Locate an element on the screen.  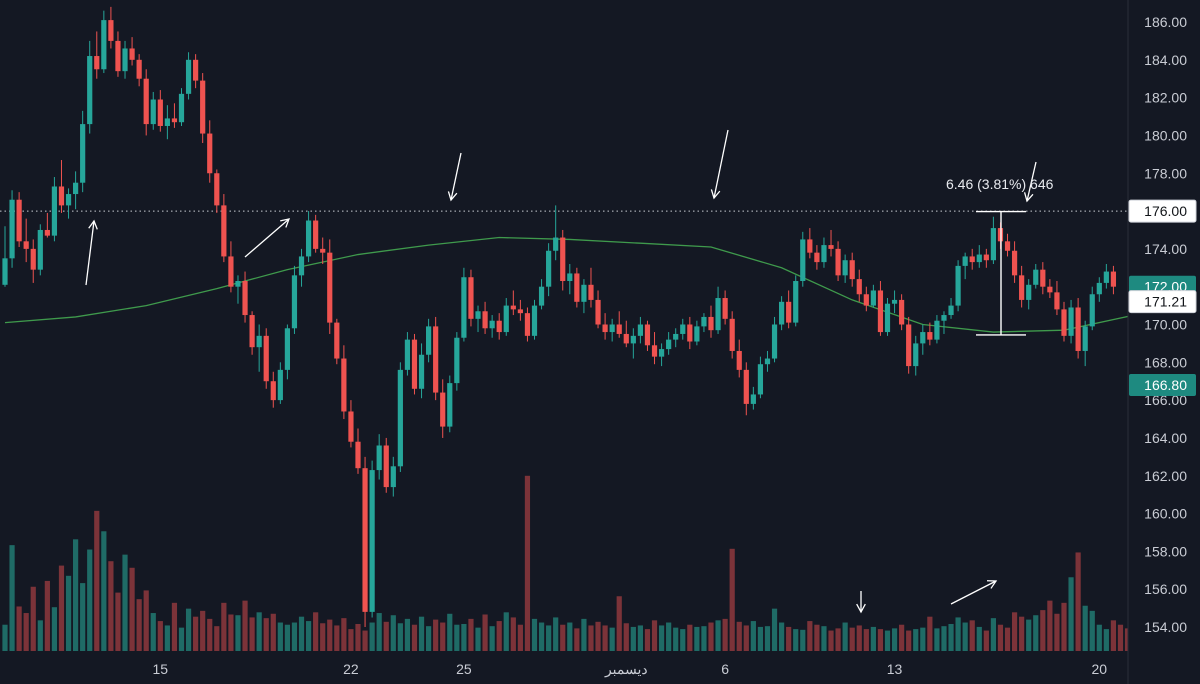
y-tick-label: 182.00 is located at coordinates (1165, 98).